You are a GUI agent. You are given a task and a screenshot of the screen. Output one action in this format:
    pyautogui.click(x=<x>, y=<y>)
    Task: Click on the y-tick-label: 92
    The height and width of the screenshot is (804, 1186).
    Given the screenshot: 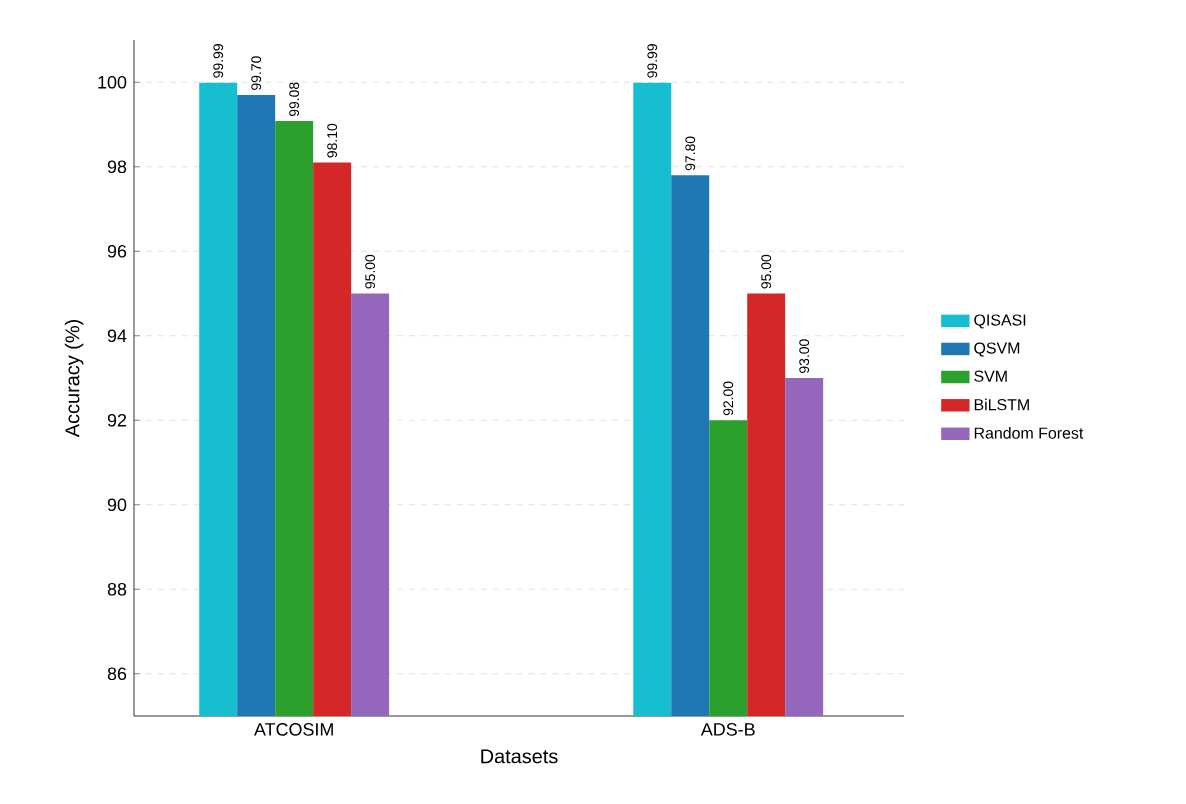 What is the action you would take?
    pyautogui.click(x=117, y=420)
    